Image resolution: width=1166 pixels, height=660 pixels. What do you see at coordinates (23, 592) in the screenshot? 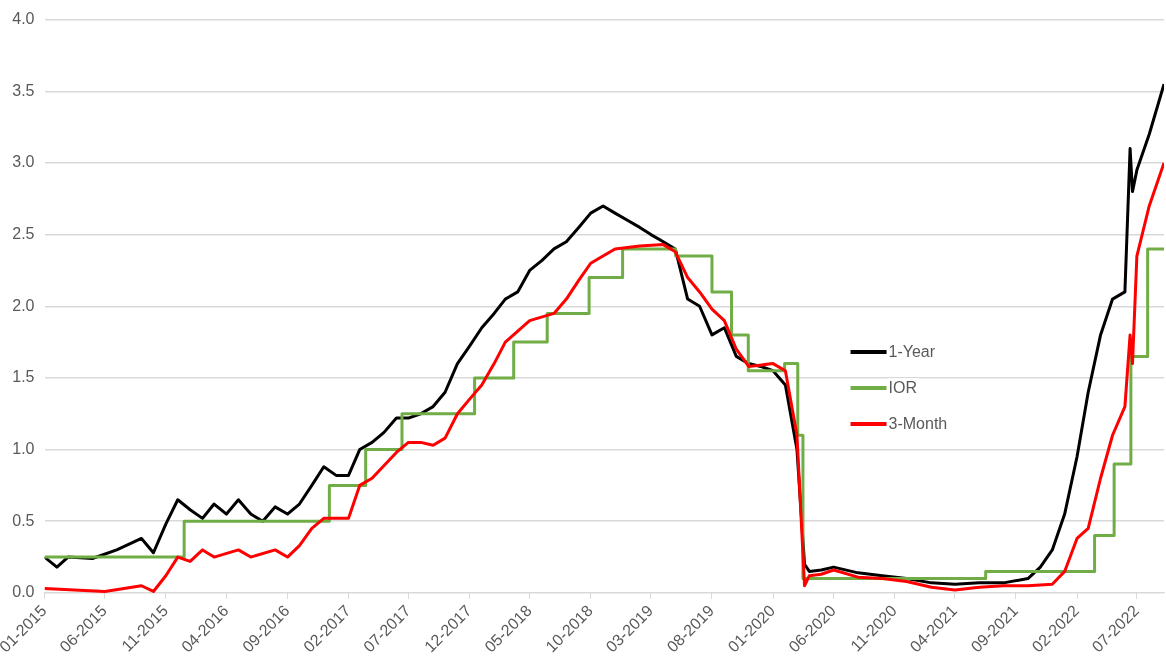
I see `y-tick-label: 0.0` at bounding box center [23, 592].